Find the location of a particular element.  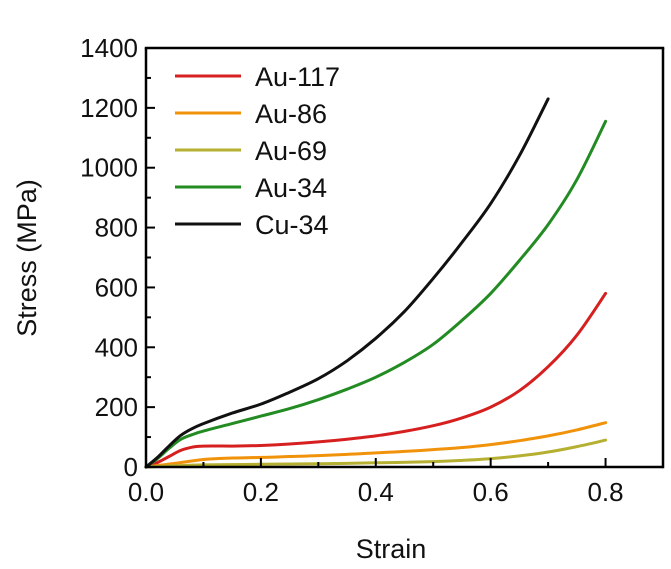

legend-label-au-69: Au-69 is located at coordinates (291, 151).